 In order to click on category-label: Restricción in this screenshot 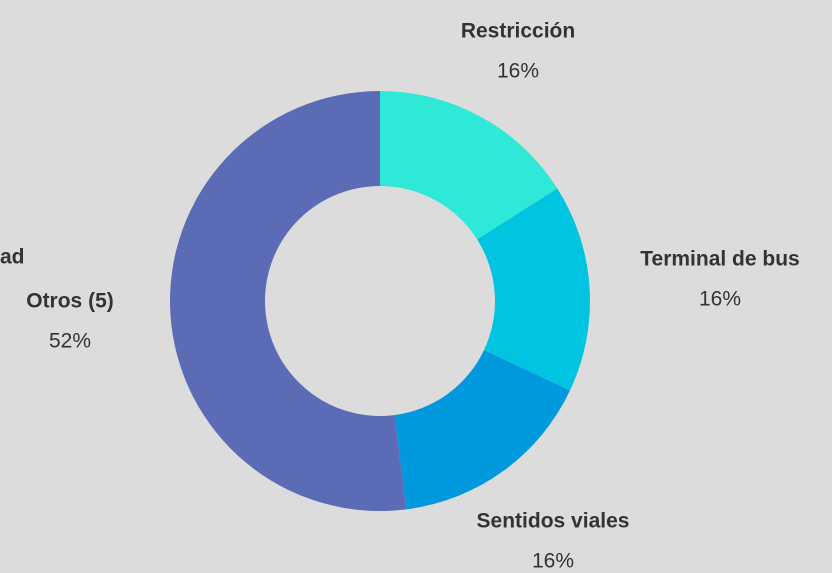, I will do `click(518, 31)`.